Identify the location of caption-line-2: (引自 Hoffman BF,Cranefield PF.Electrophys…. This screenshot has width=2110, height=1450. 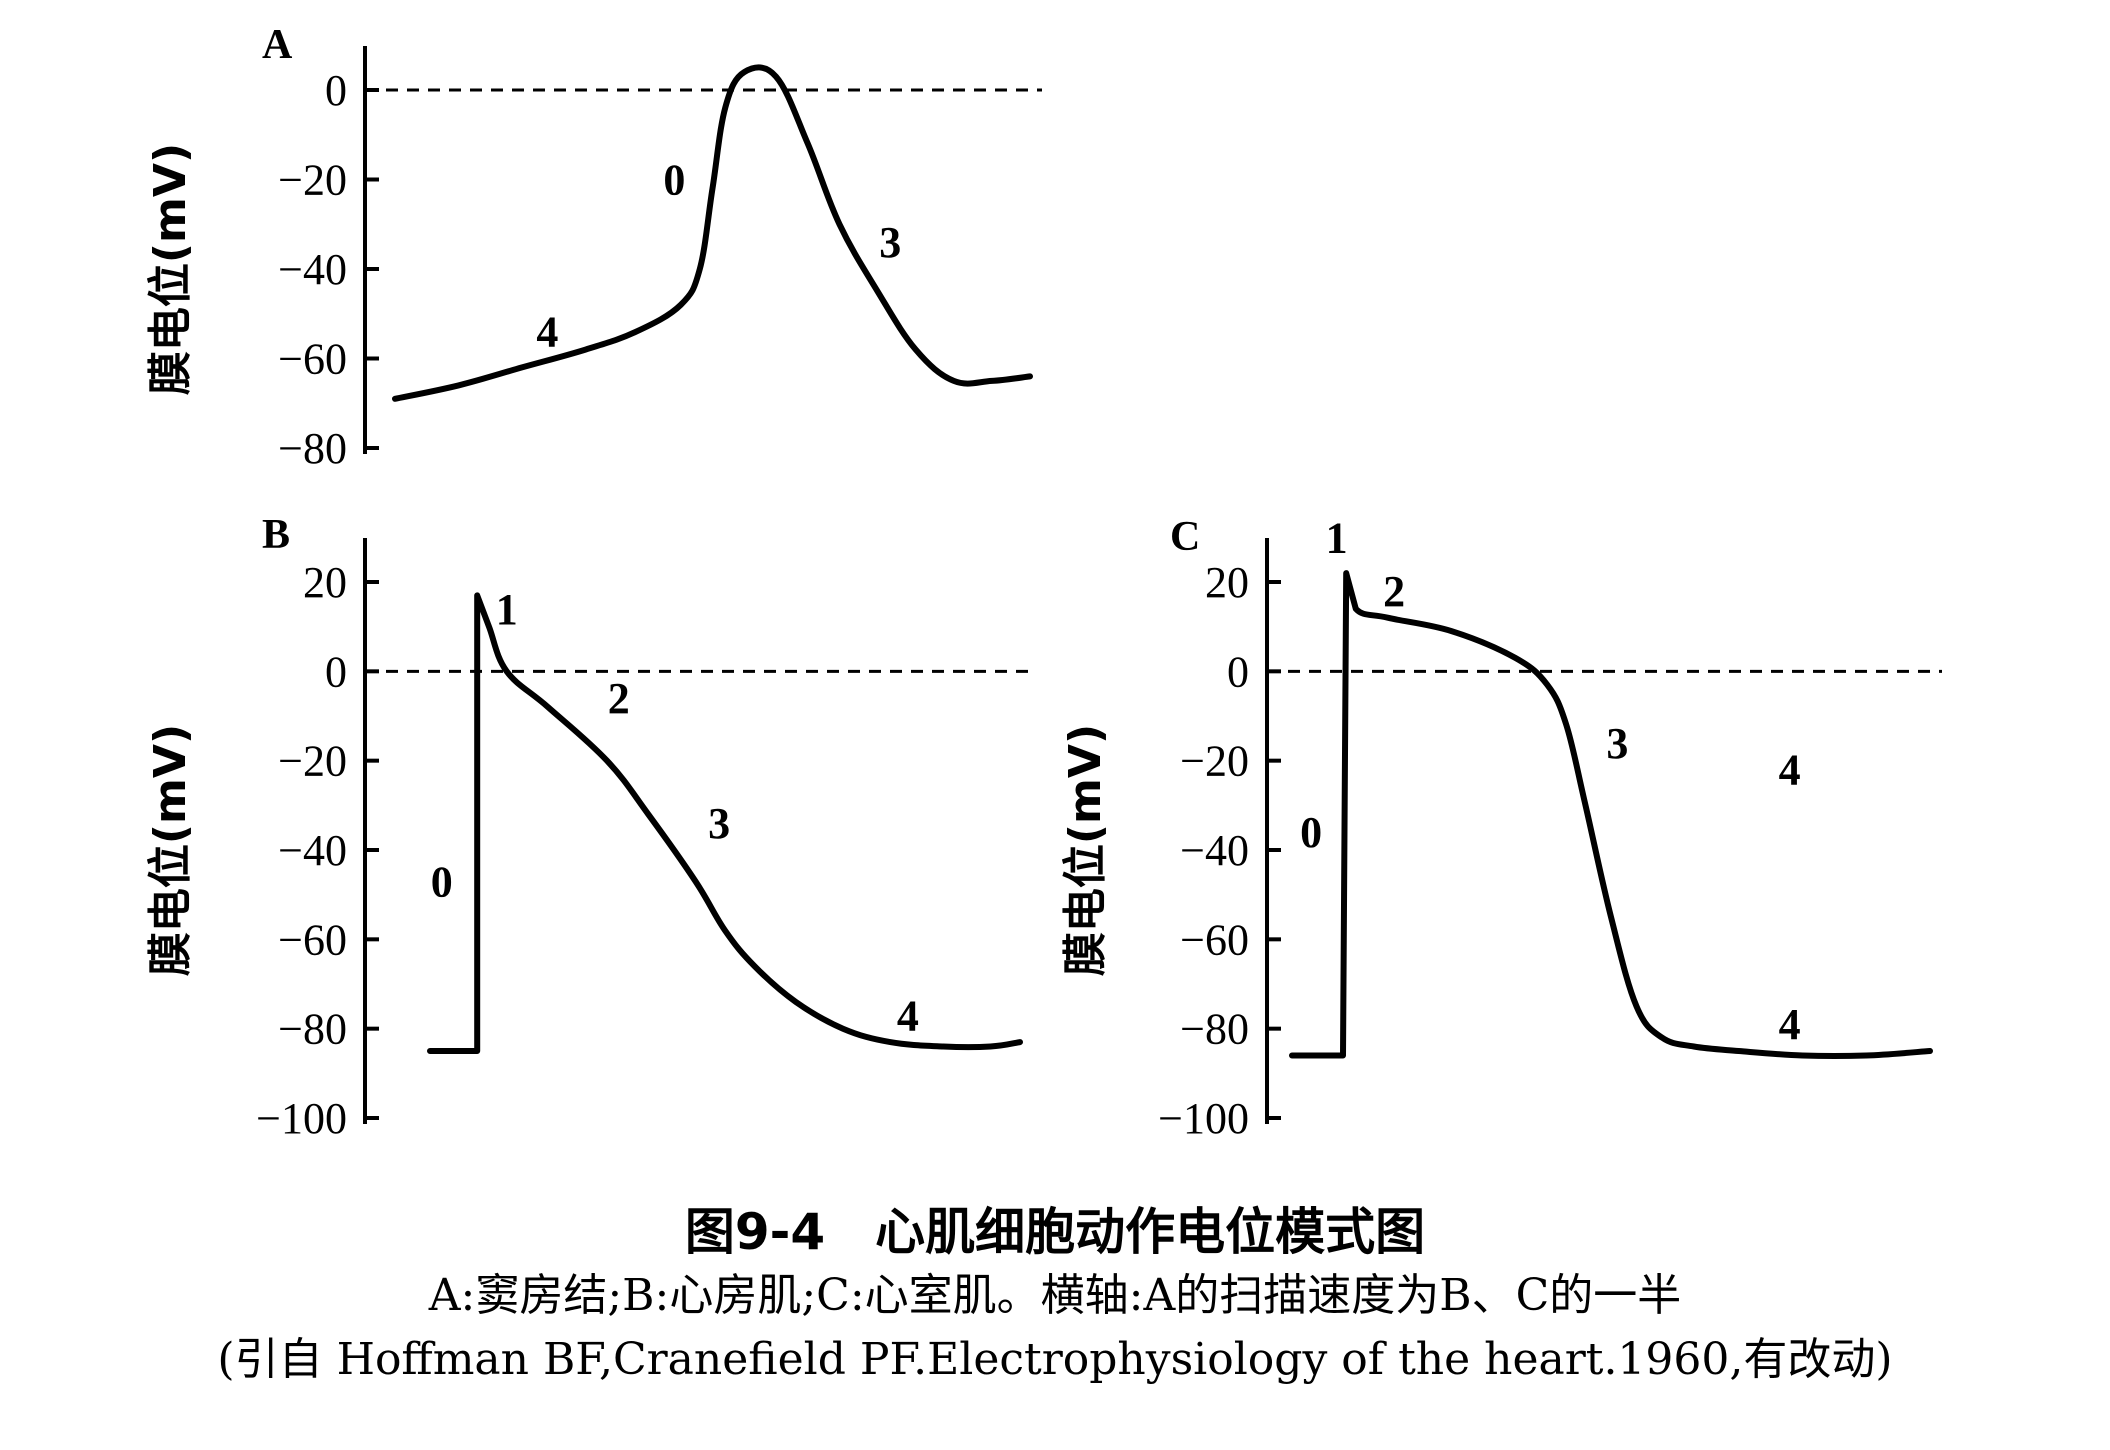
(1055, 1359).